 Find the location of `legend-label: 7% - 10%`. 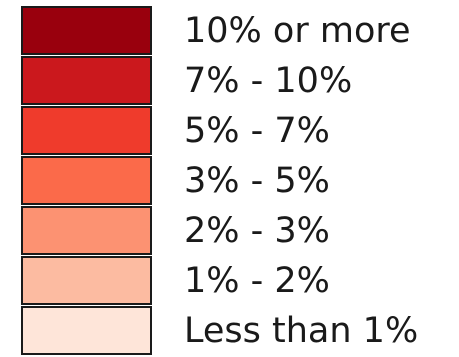

legend-label: 7% - 10% is located at coordinates (268, 81).